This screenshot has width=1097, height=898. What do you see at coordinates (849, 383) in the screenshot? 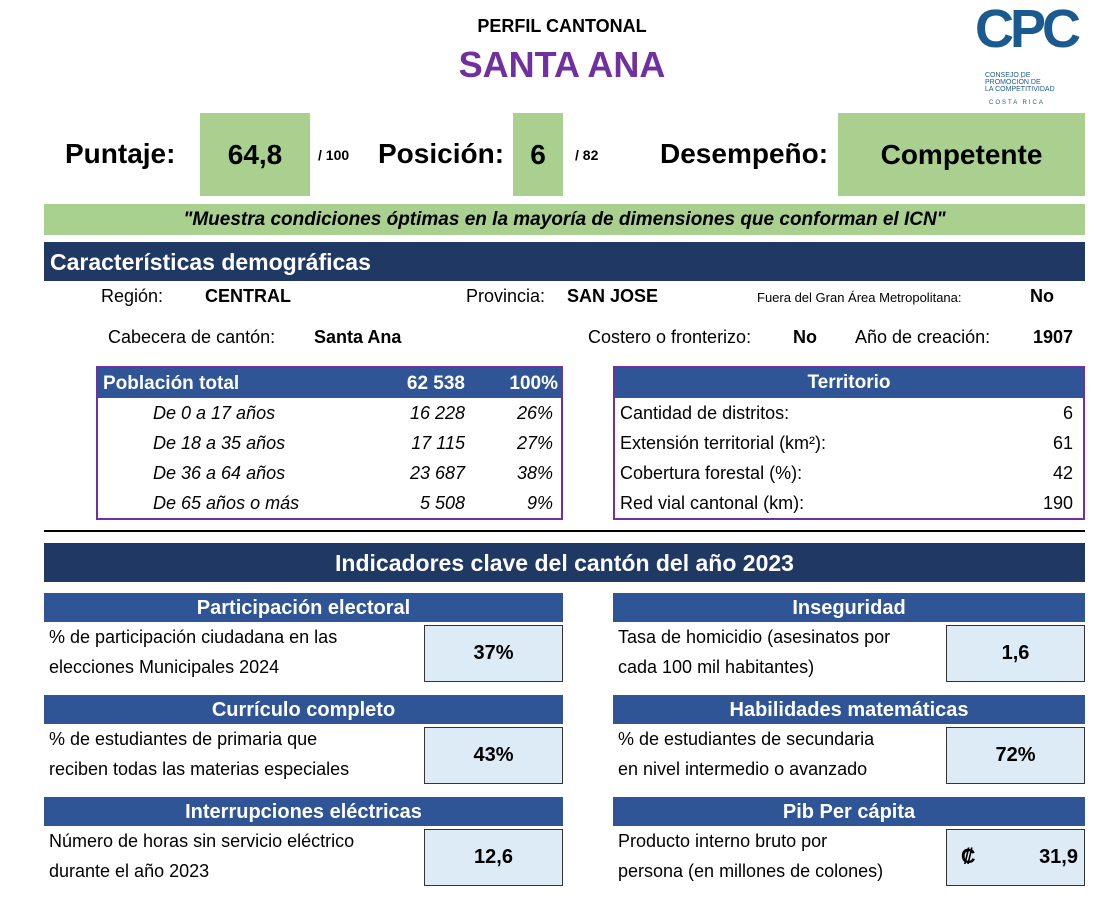
I see `table-header: Territorio` at bounding box center [849, 383].